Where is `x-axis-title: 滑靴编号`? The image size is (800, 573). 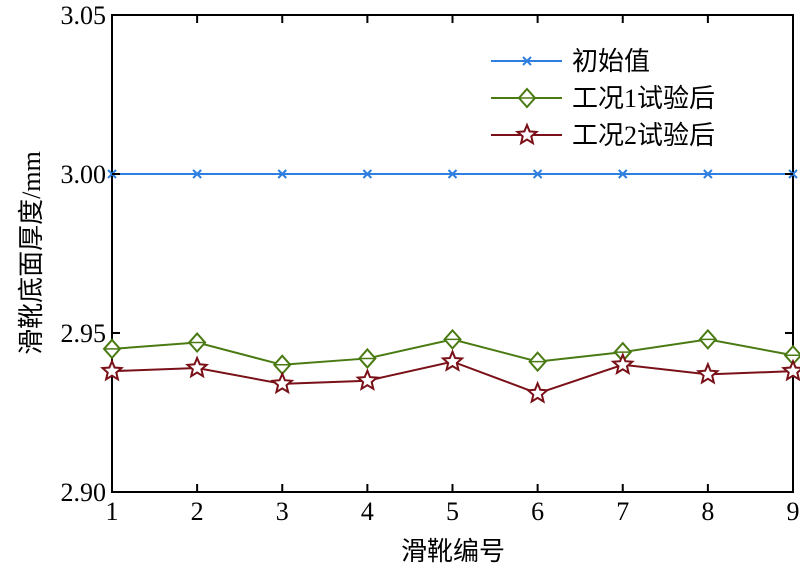
x-axis-title: 滑靴编号 is located at coordinates (453, 551).